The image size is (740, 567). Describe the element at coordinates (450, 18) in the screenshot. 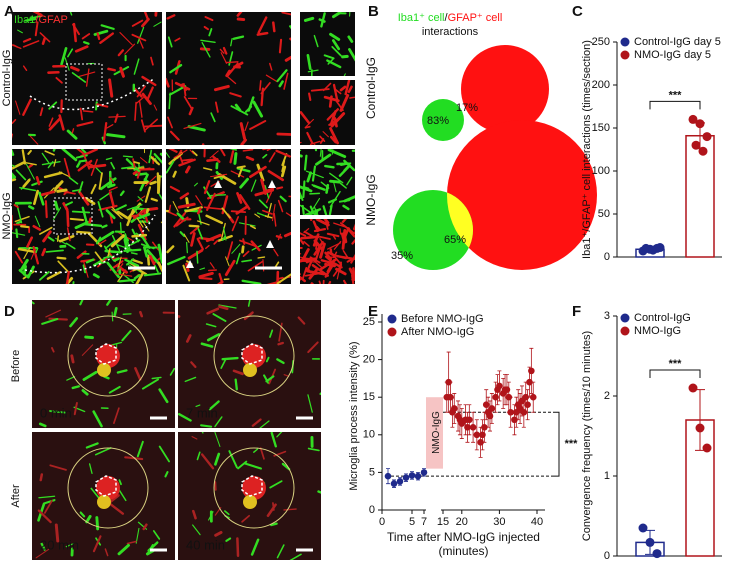

I see `venn-title: Iba1⁺ cell/GFAP⁺ cell` at that location.